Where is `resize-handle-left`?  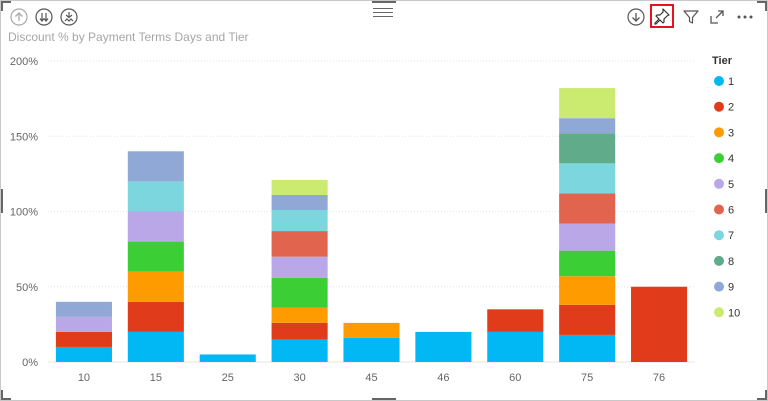
resize-handle-left is located at coordinates (2, 201).